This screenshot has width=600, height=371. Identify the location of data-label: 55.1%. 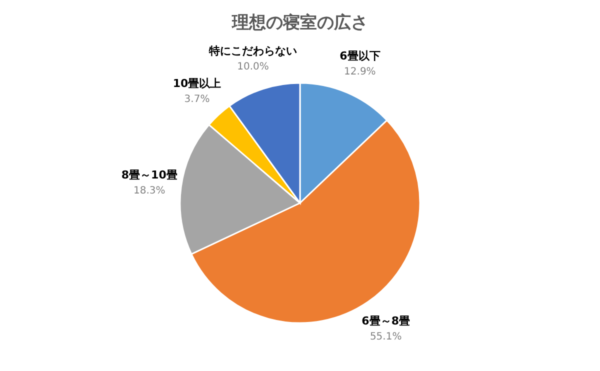
(386, 336).